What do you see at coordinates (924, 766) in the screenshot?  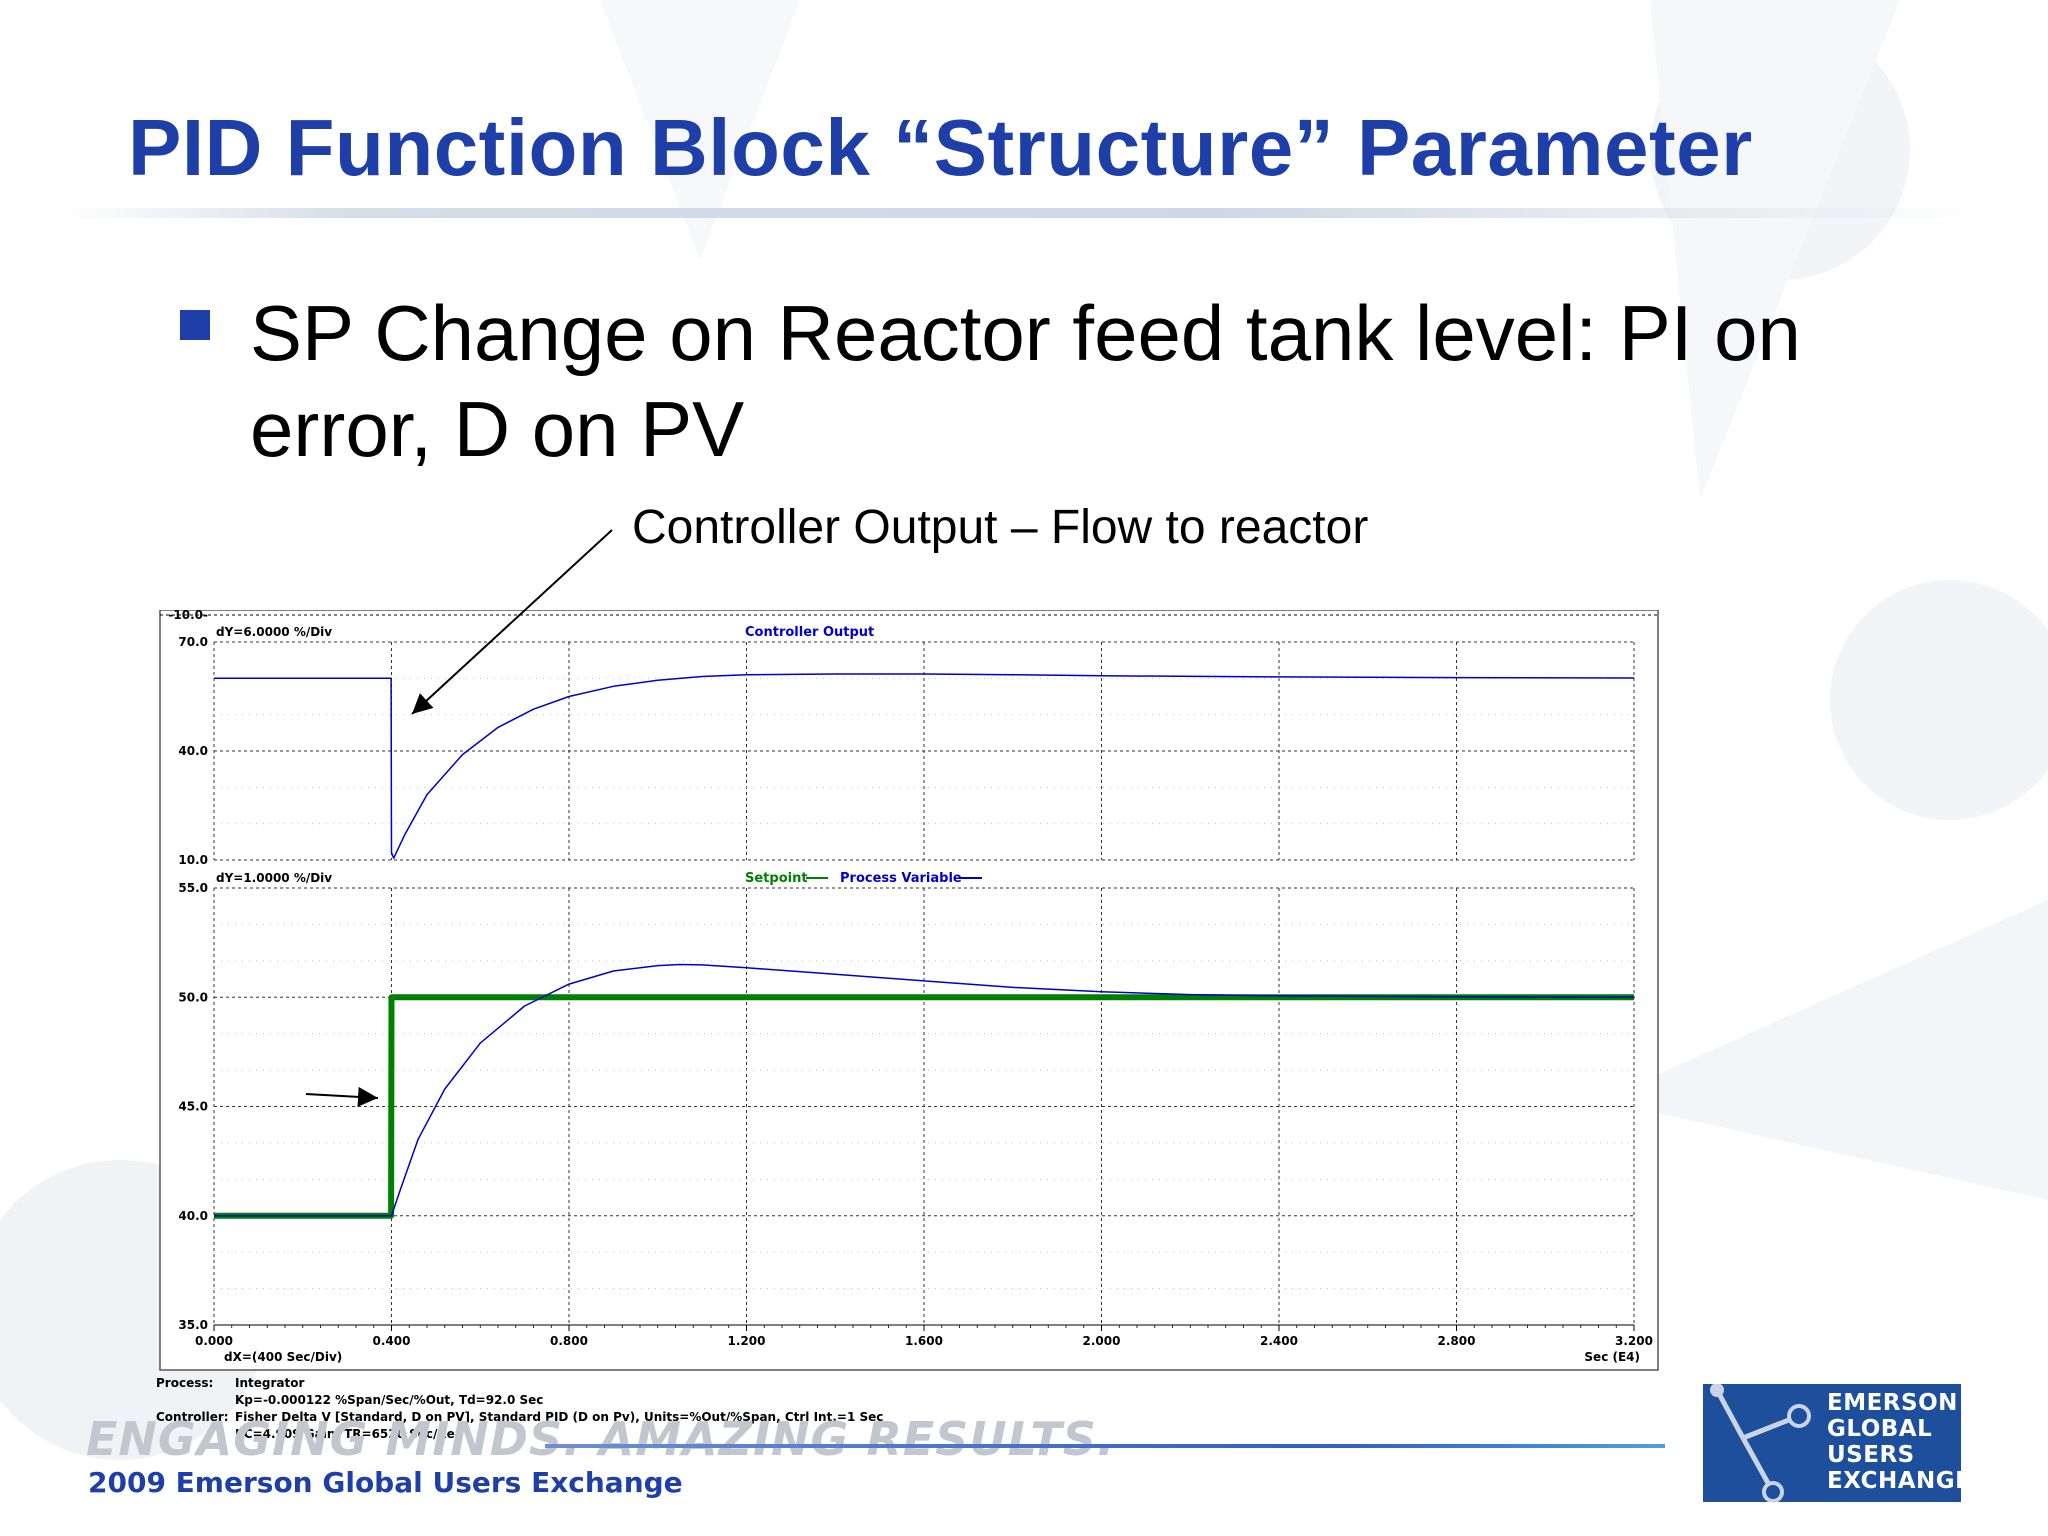 I see `series-controller-output` at bounding box center [924, 766].